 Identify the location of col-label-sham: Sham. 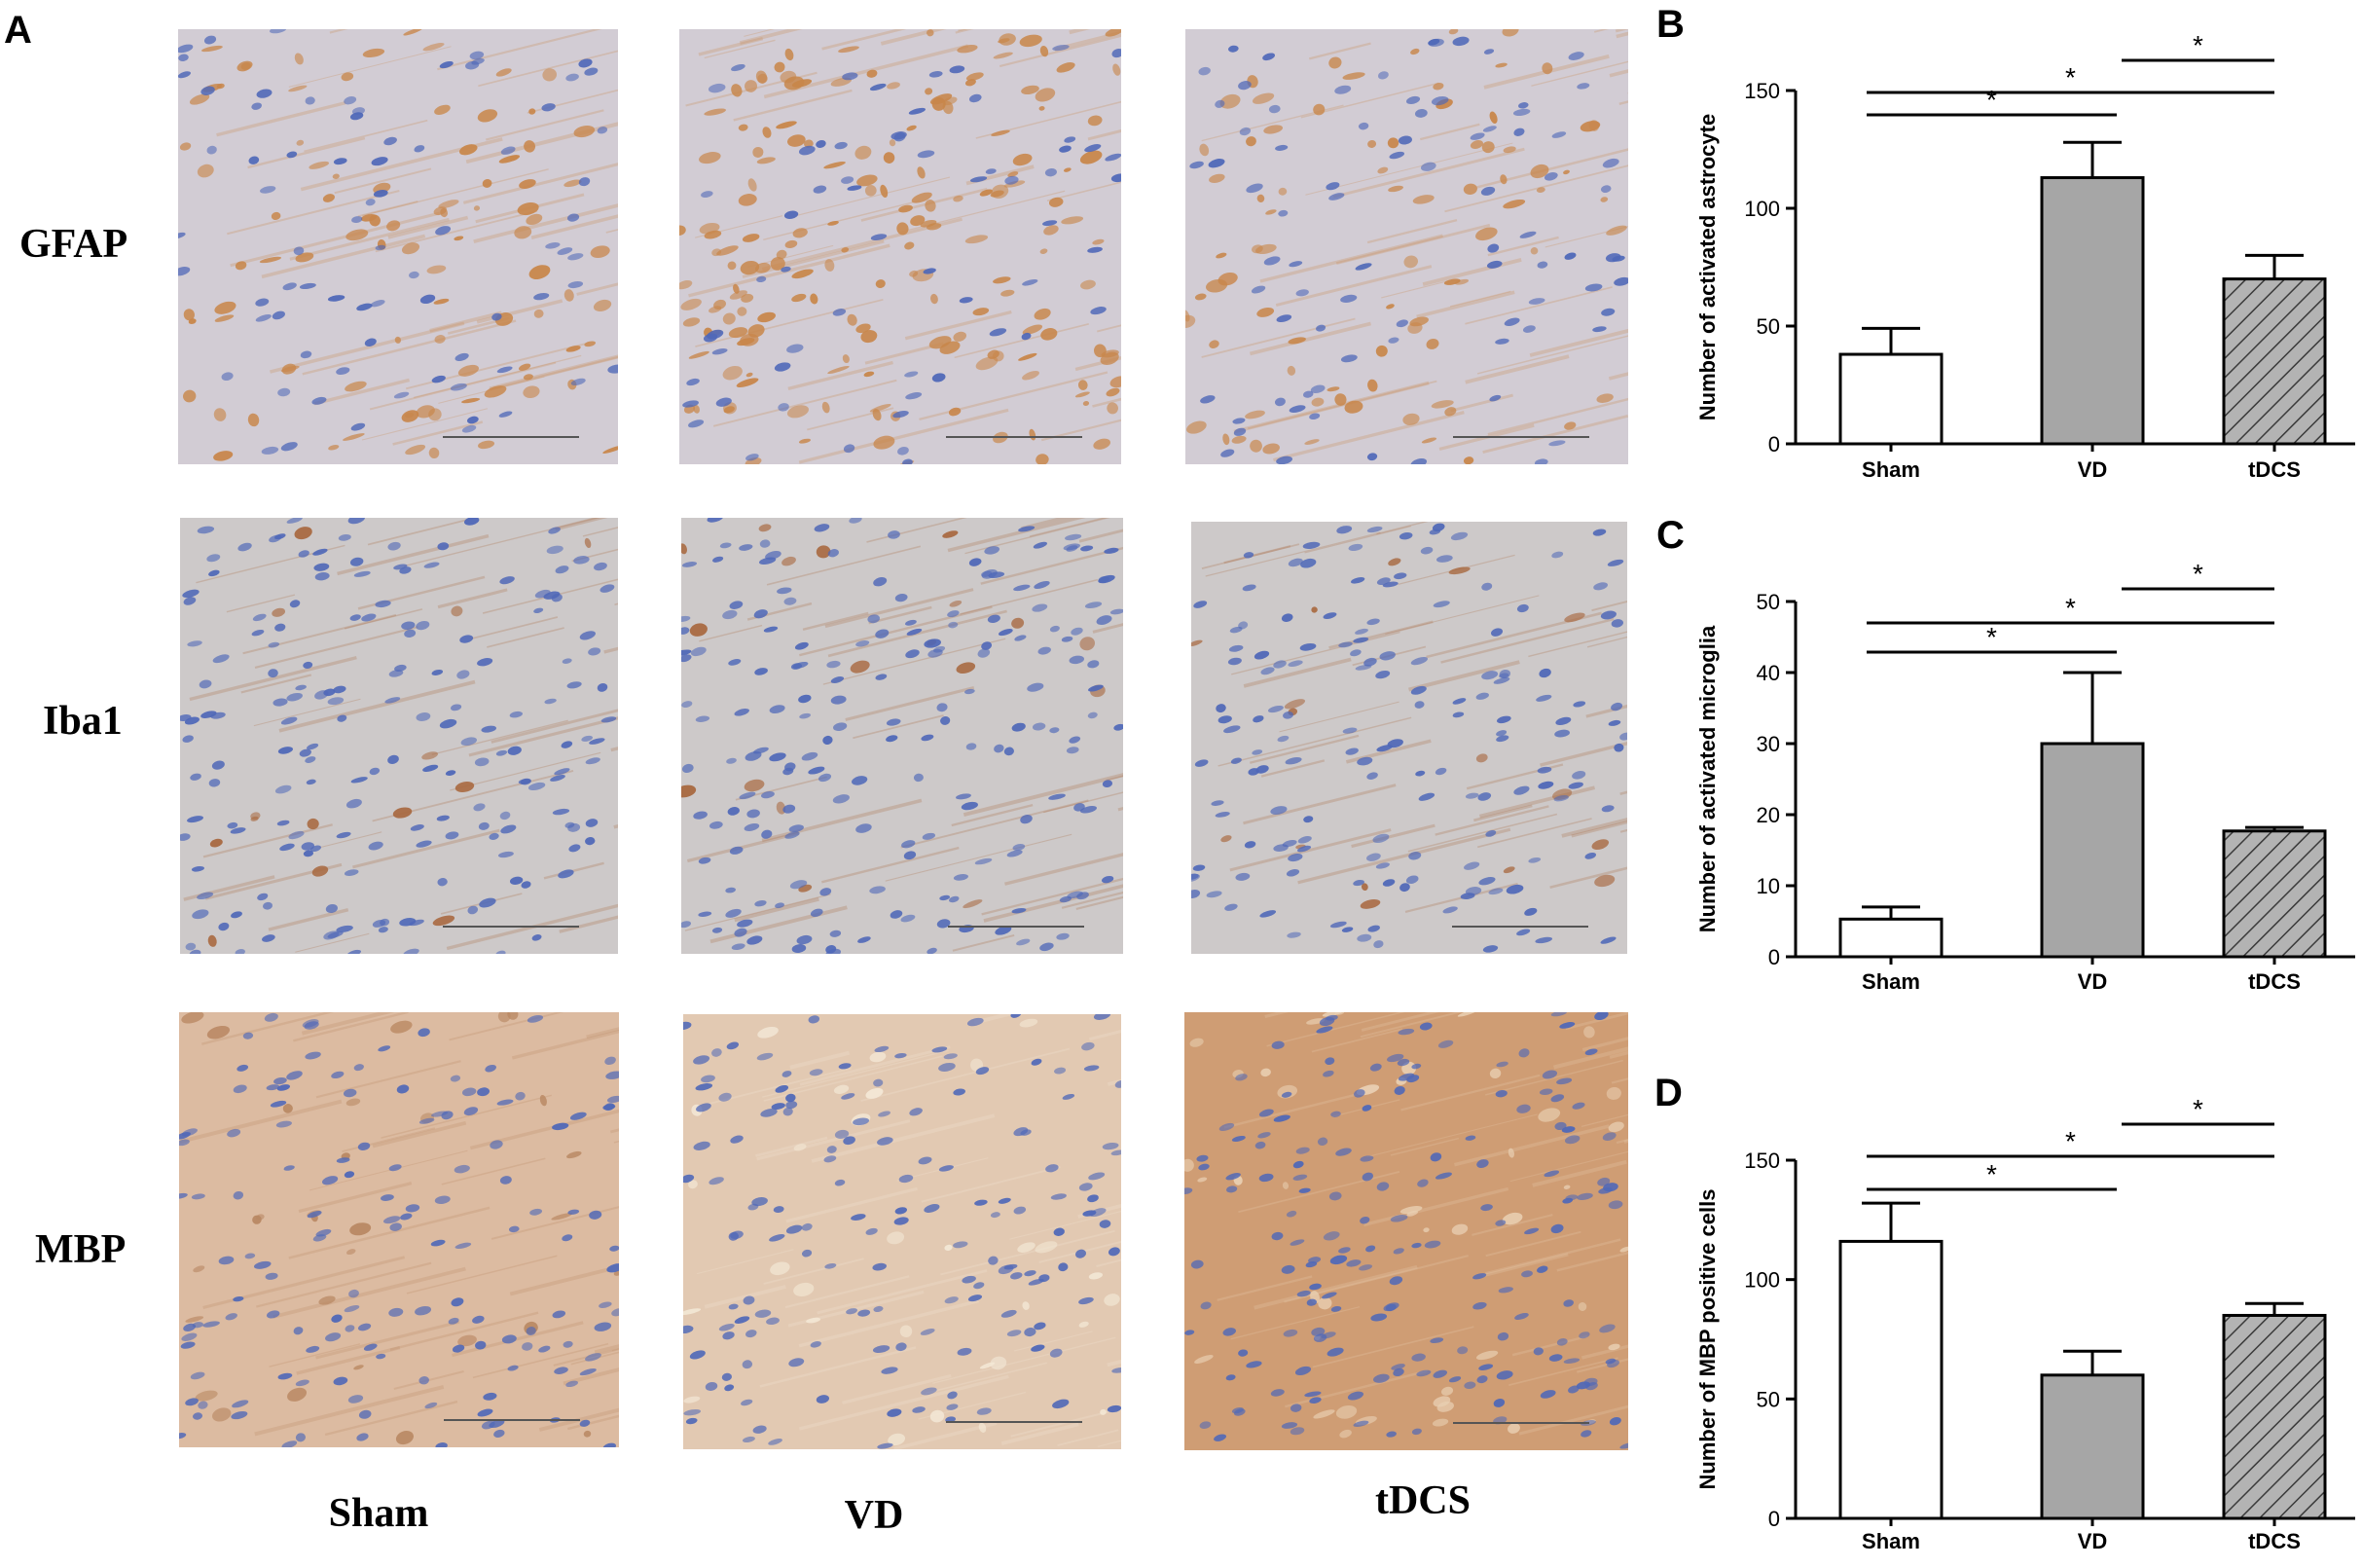
(379, 1513).